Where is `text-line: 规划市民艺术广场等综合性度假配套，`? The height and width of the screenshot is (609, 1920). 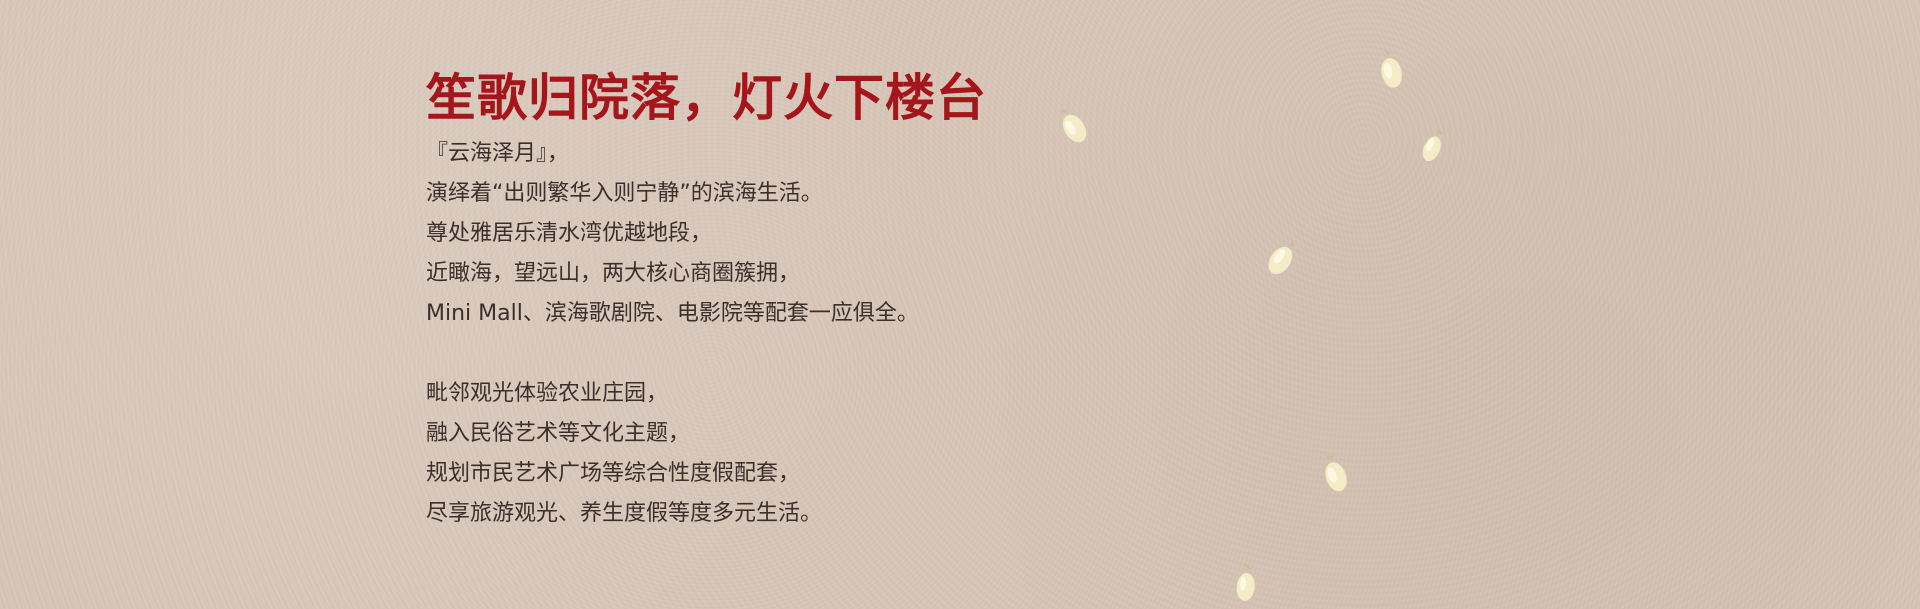 text-line: 规划市民艺术广场等综合性度假配套， is located at coordinates (613, 473).